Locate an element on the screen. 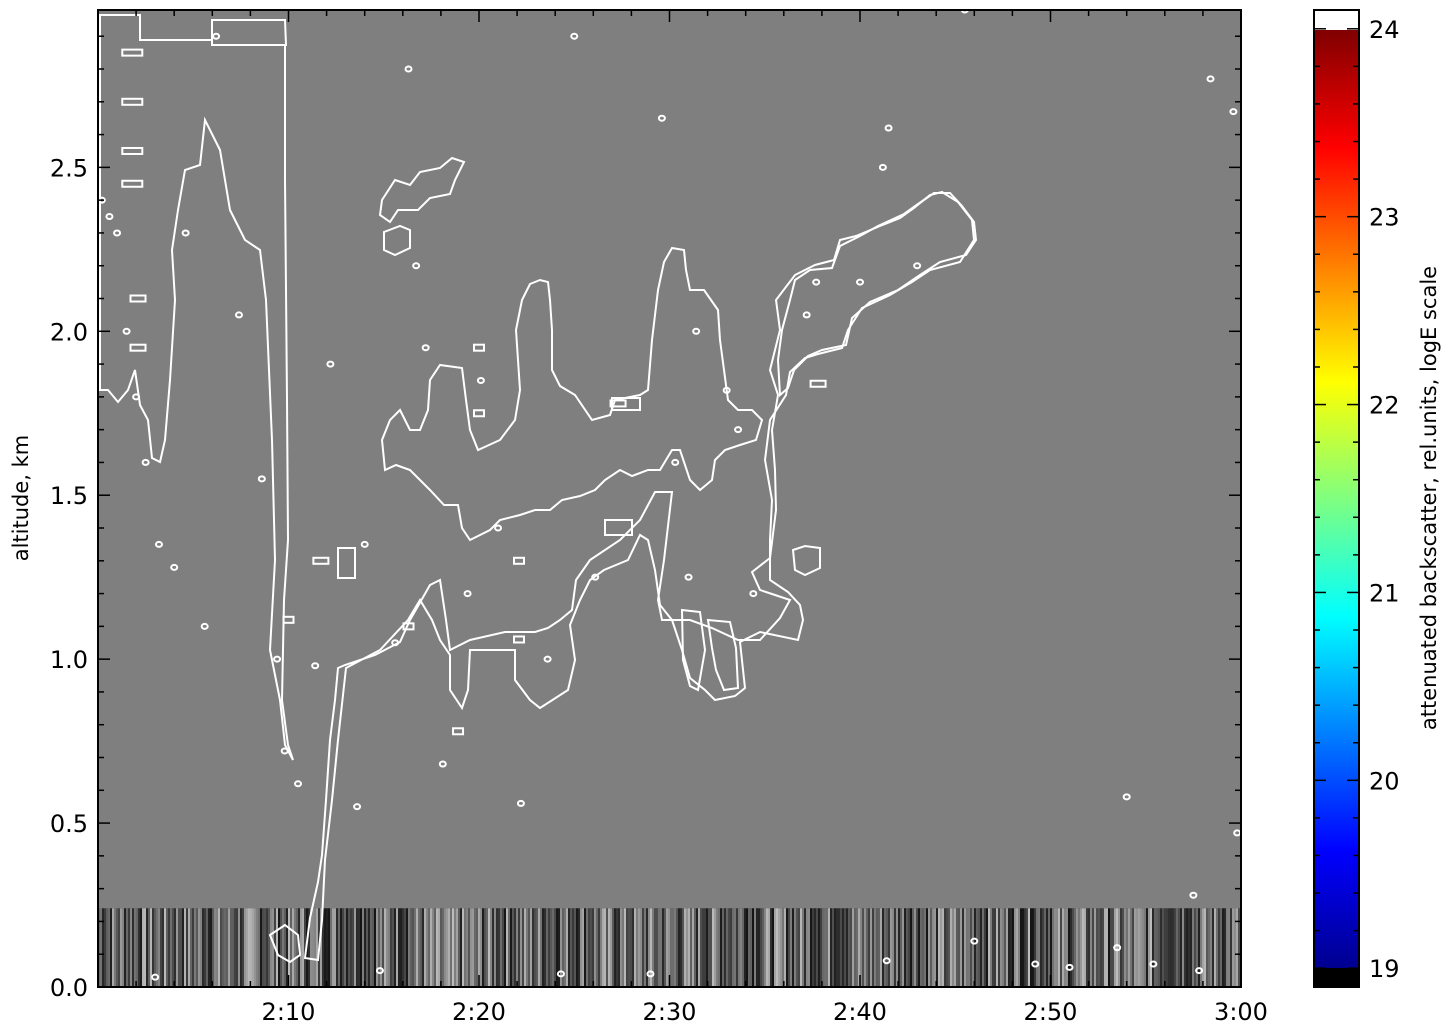 The height and width of the screenshot is (1027, 1456). contour-central-upper is located at coordinates (572, 394).